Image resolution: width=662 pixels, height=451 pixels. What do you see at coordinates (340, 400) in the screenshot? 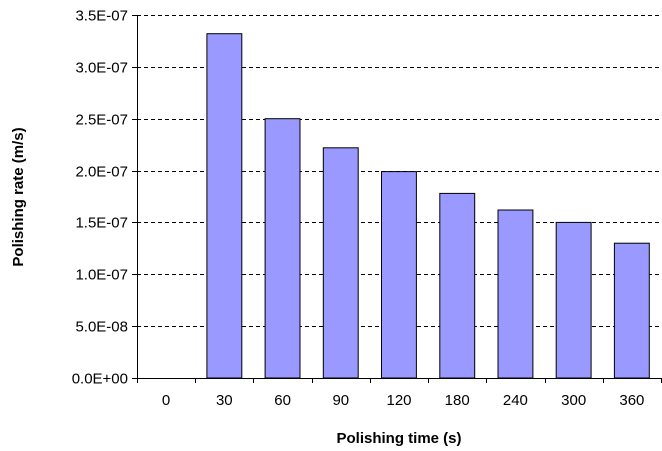
I see `x-tick-label: 90` at bounding box center [340, 400].